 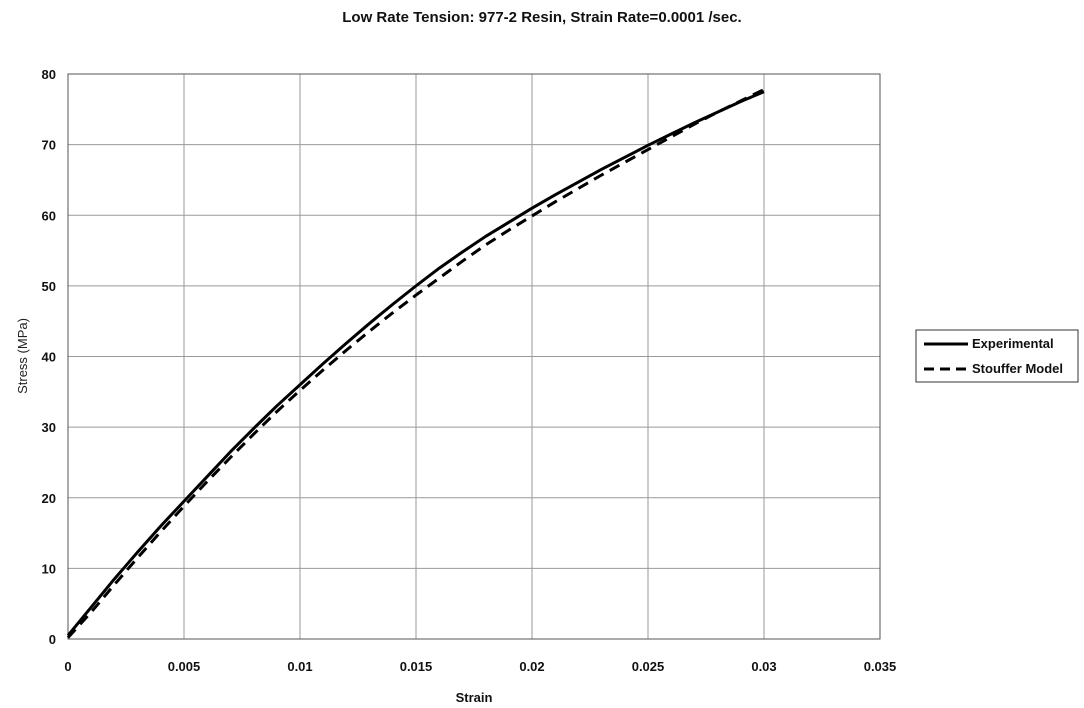 What do you see at coordinates (67, 666) in the screenshot?
I see `x-tick-label: 0` at bounding box center [67, 666].